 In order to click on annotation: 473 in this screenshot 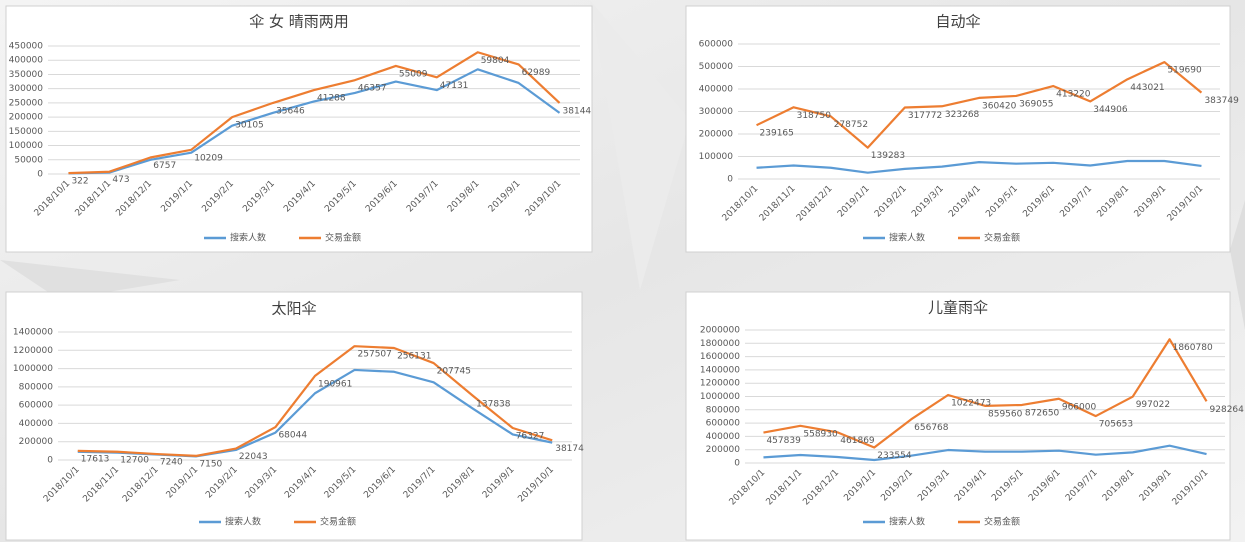, I will do `click(120, 180)`.